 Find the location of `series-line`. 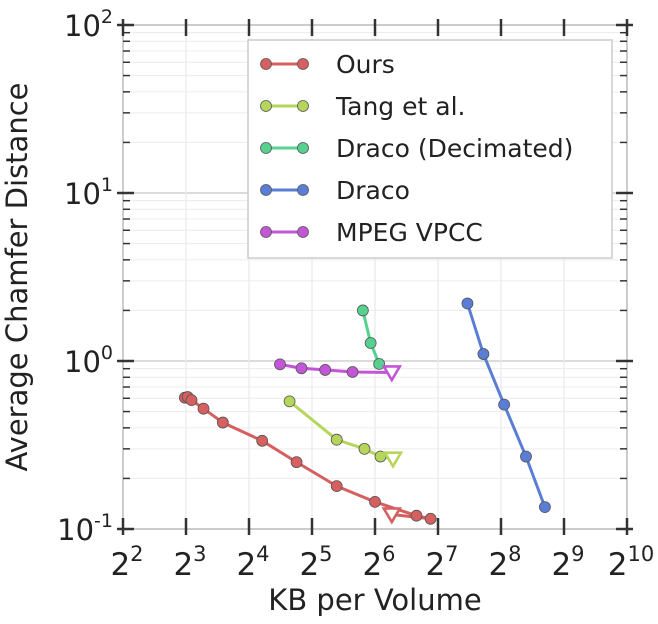

series-line is located at coordinates (341, 430).